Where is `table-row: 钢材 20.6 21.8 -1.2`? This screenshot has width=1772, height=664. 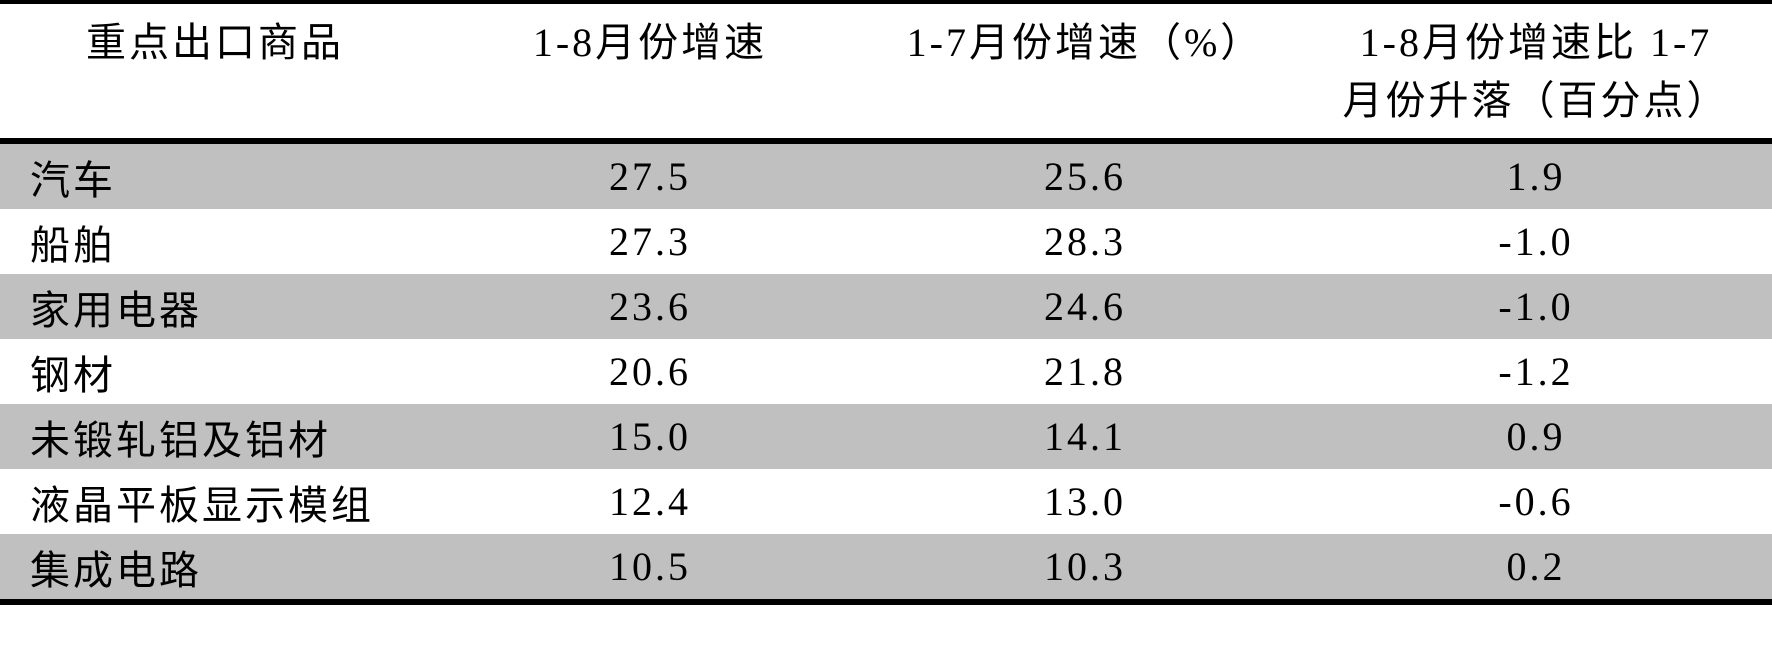
table-row: 钢材 20.6 21.8 -1.2 is located at coordinates (886, 371).